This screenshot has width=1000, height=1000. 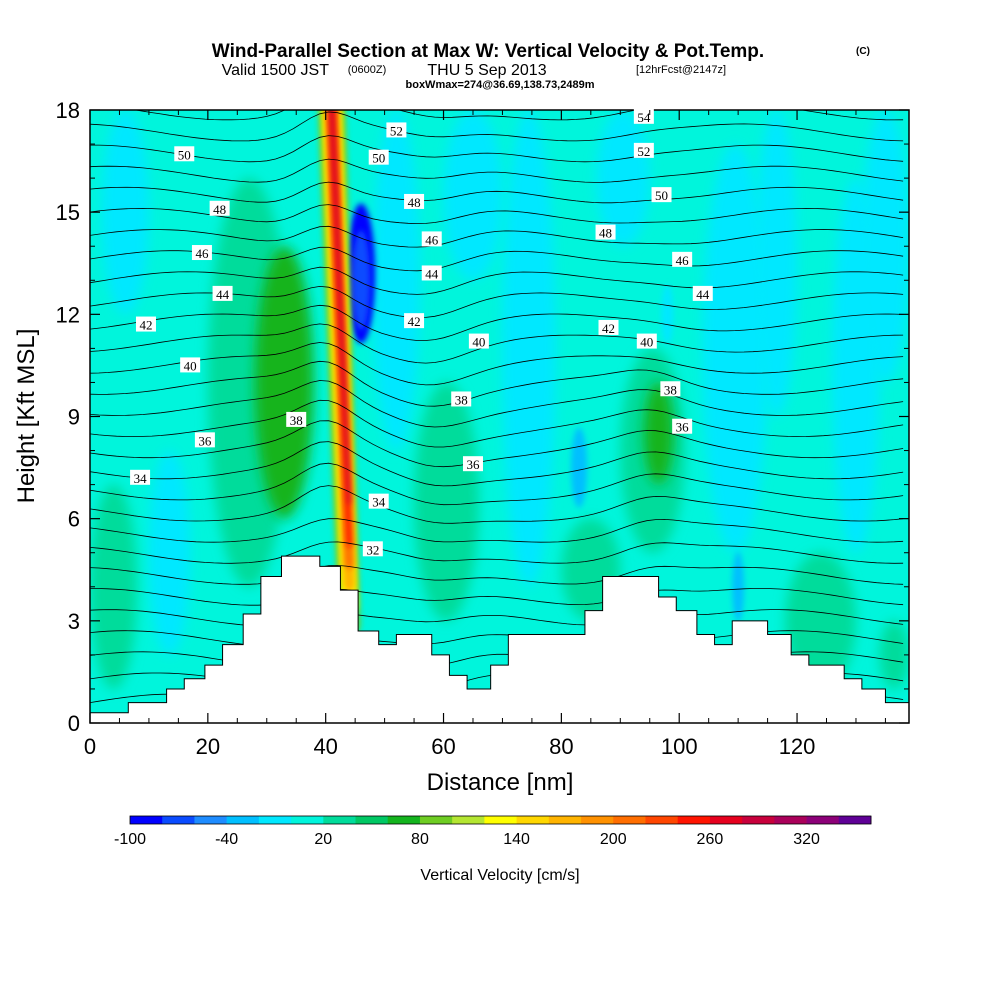 I want to click on theta-label-text: 54, so click(x=644, y=117).